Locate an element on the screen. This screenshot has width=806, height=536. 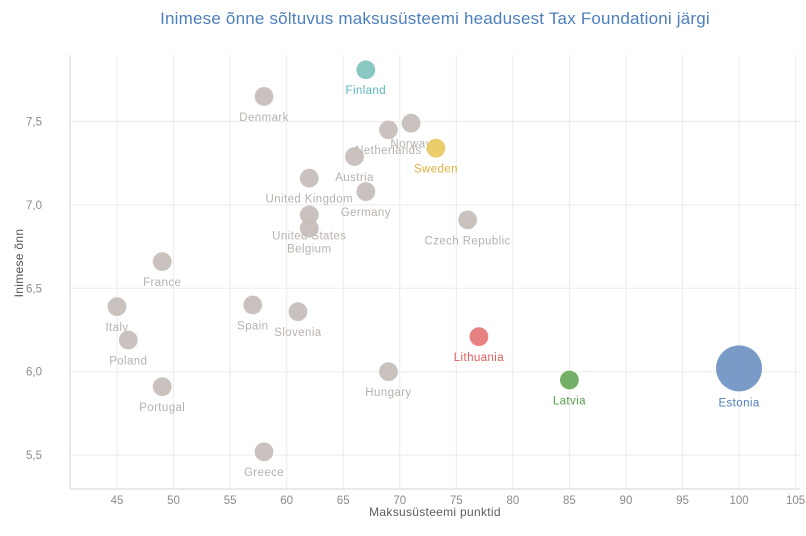
data-point-spain is located at coordinates (253, 305).